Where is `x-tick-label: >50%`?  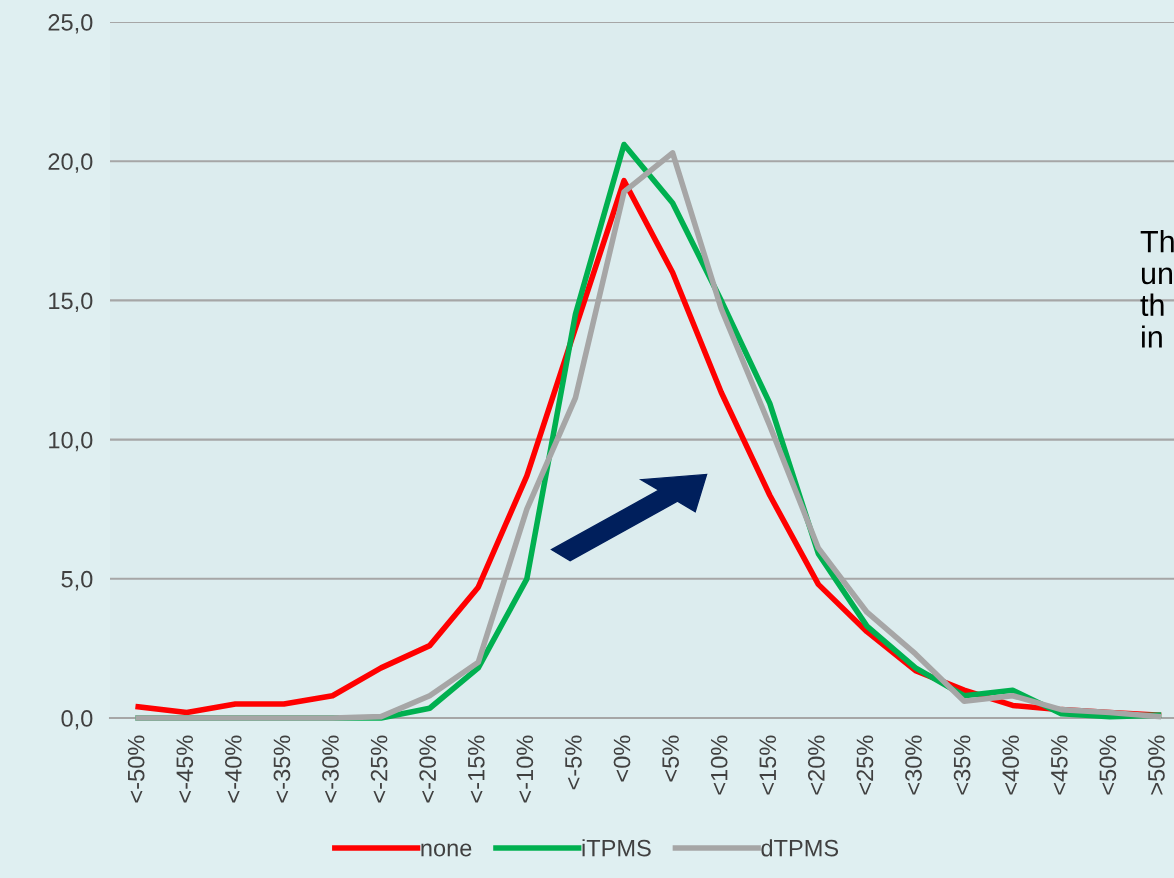
x-tick-label: >50% is located at coordinates (1156, 765).